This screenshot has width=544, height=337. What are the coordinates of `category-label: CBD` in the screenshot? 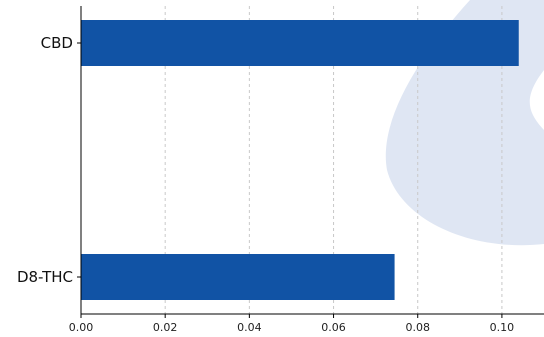 It's located at (57, 43).